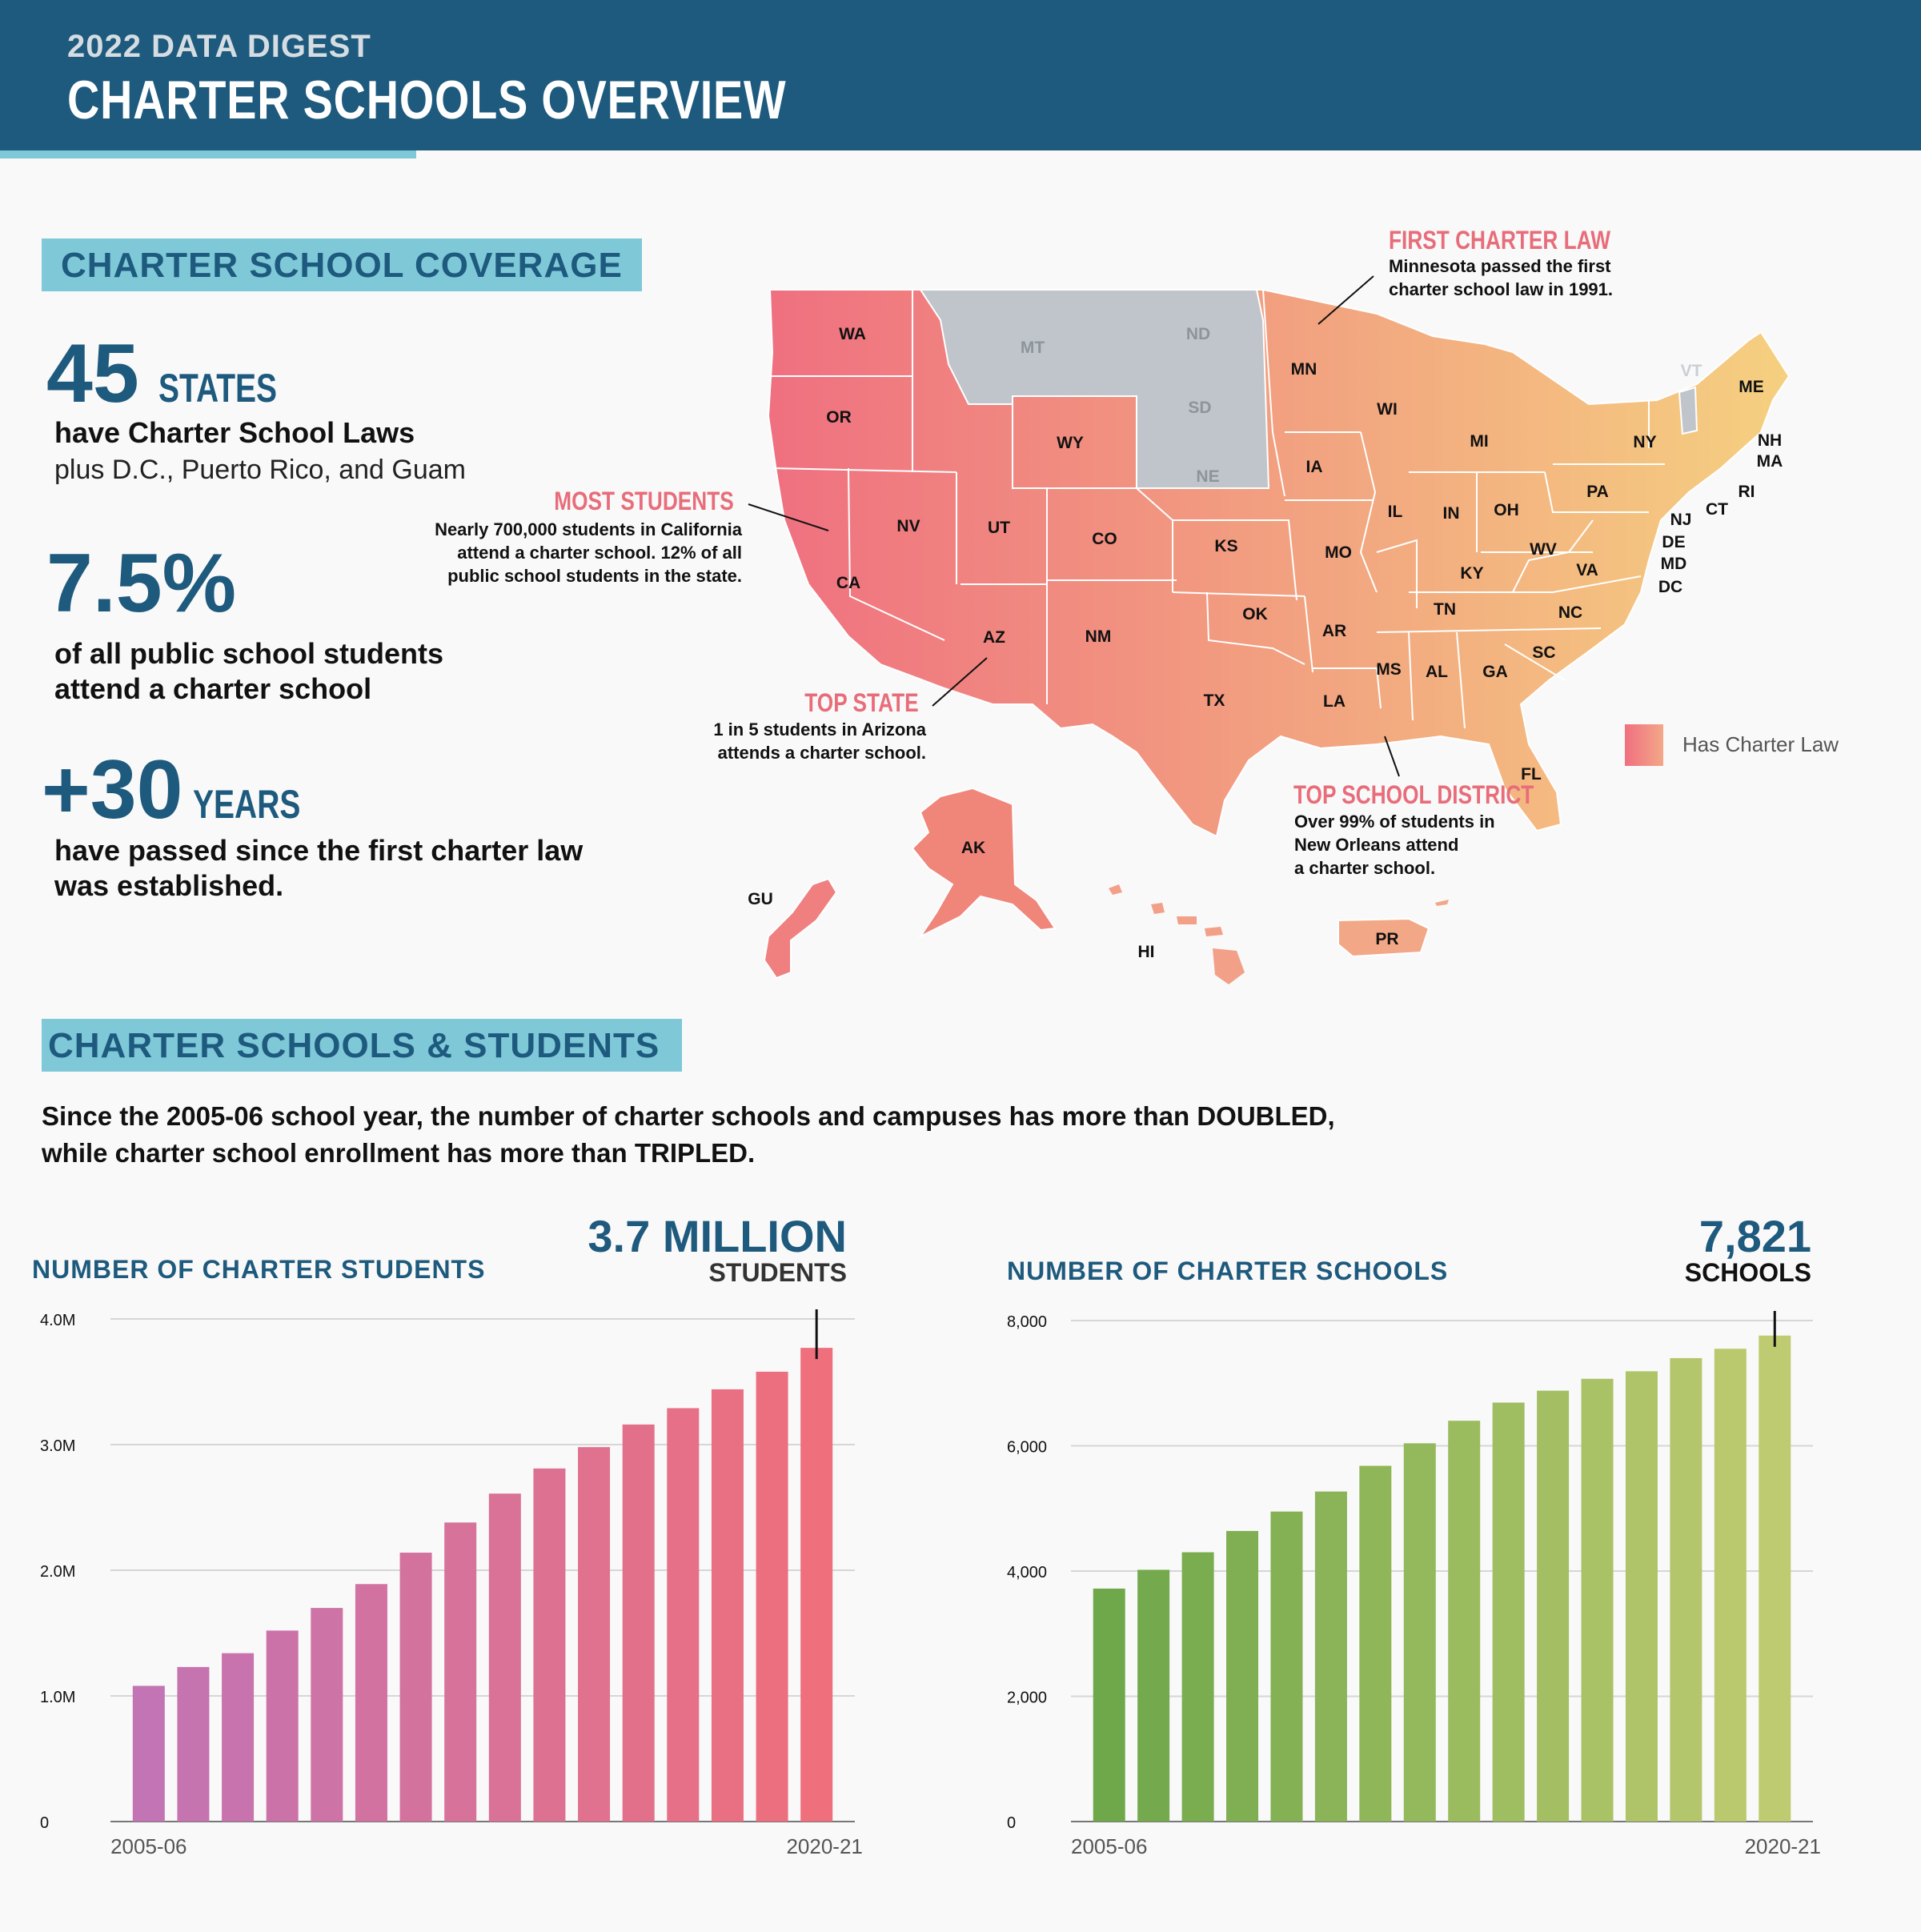 This screenshot has height=1932, width=1921. Describe the element at coordinates (1255, 614) in the screenshot. I see `map-label-ok: OK` at that location.